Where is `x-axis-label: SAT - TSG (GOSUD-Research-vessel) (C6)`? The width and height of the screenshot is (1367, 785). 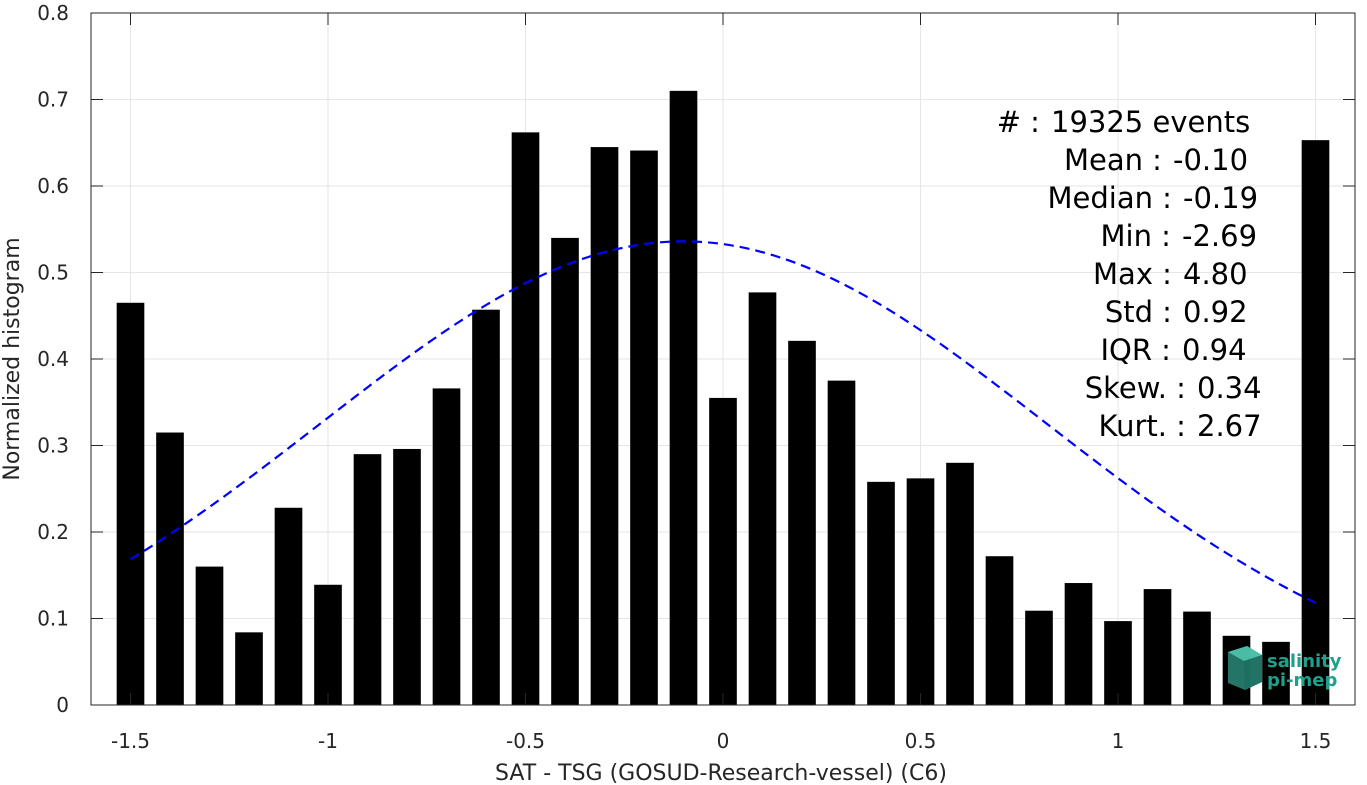 x-axis-label: SAT - TSG (GOSUD-Research-vessel) (C6) is located at coordinates (721, 773).